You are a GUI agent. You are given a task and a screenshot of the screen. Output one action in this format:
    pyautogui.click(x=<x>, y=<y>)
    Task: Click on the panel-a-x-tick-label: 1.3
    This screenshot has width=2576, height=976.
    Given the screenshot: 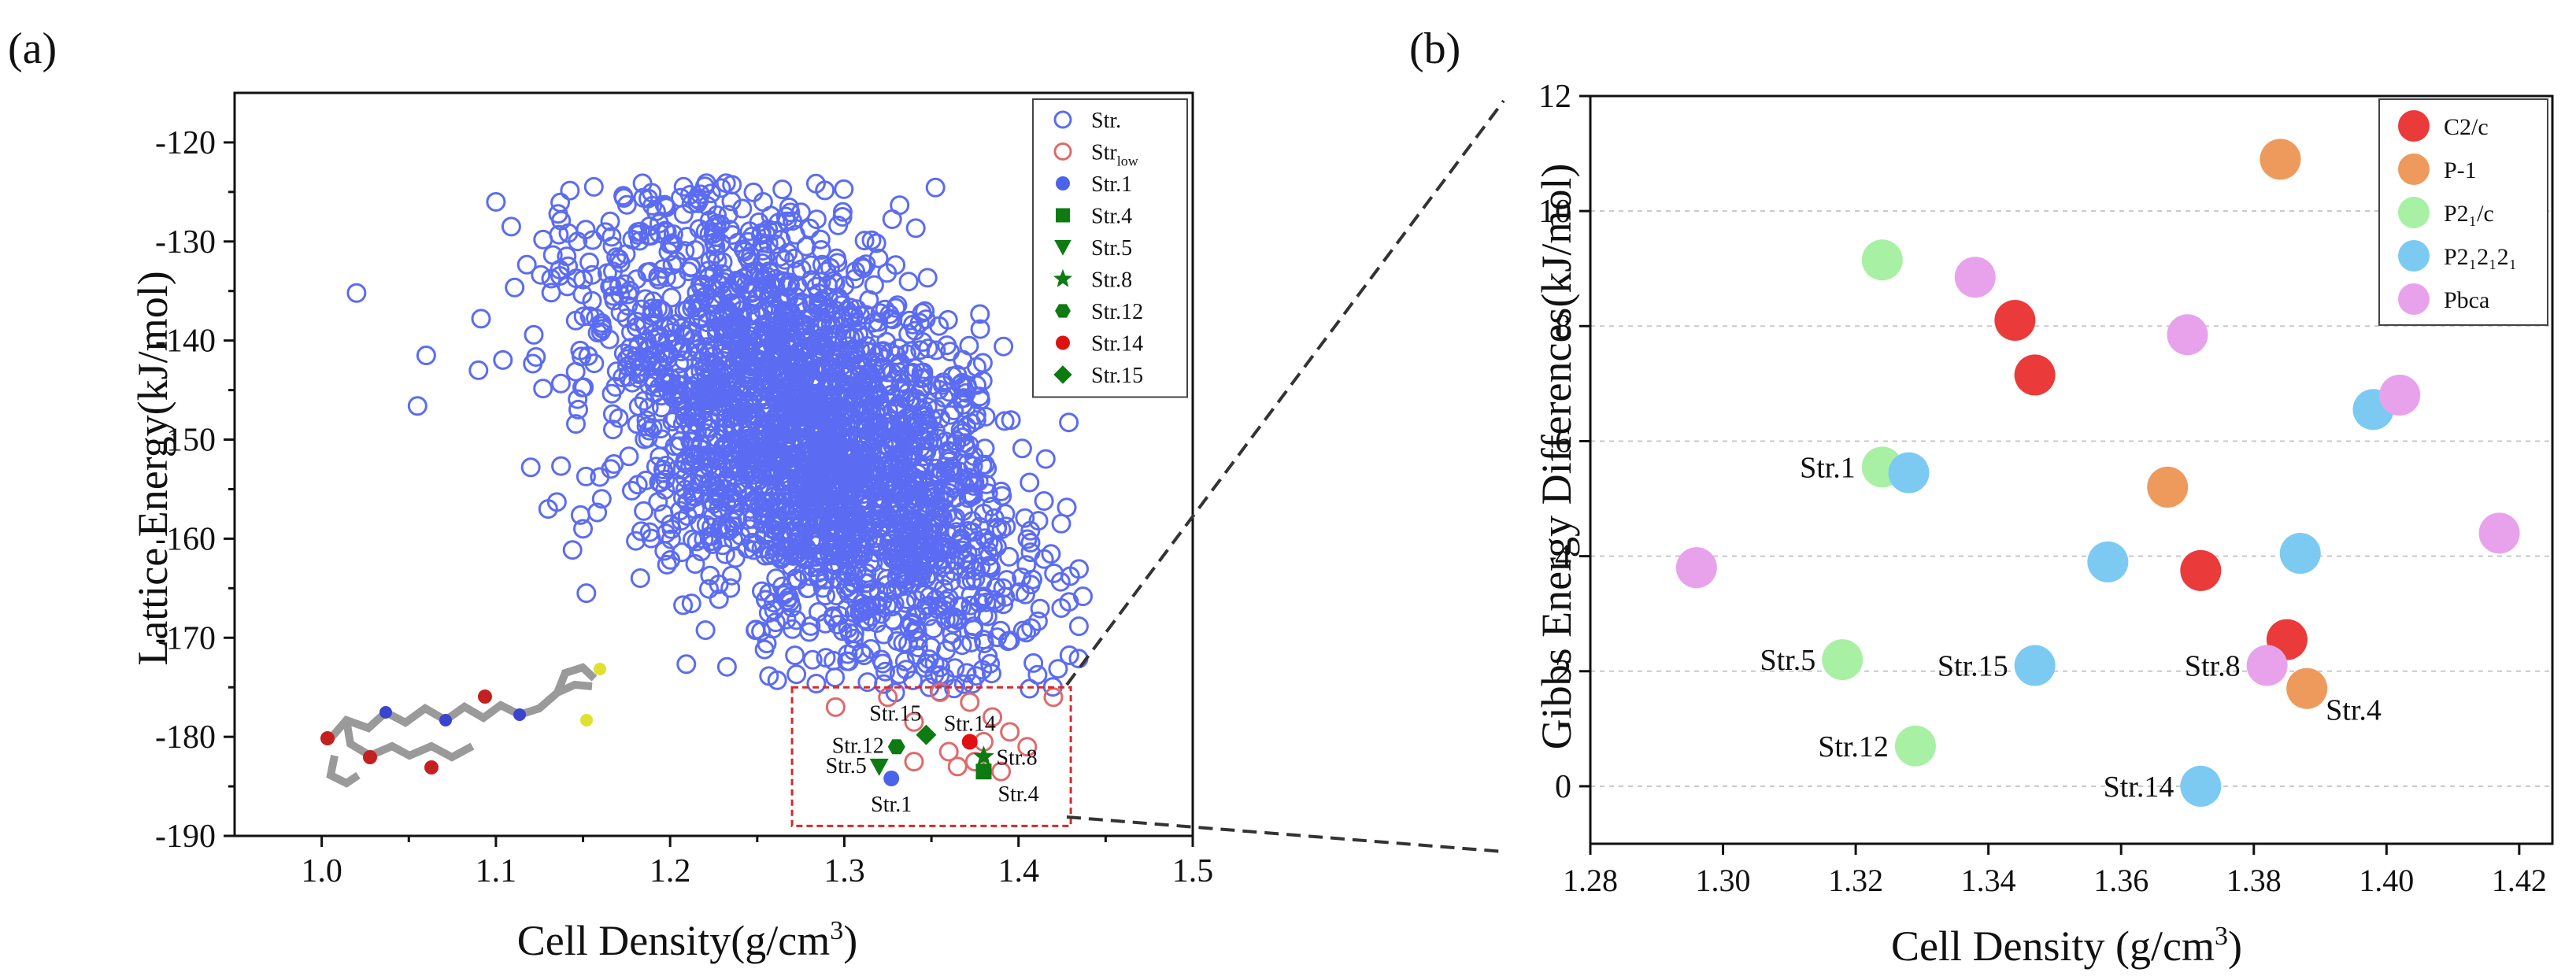 What is the action you would take?
    pyautogui.click(x=844, y=871)
    